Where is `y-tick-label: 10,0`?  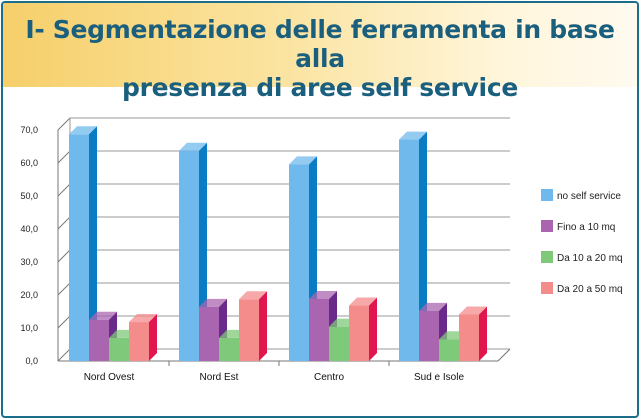 y-tick-label: 10,0 is located at coordinates (29, 328).